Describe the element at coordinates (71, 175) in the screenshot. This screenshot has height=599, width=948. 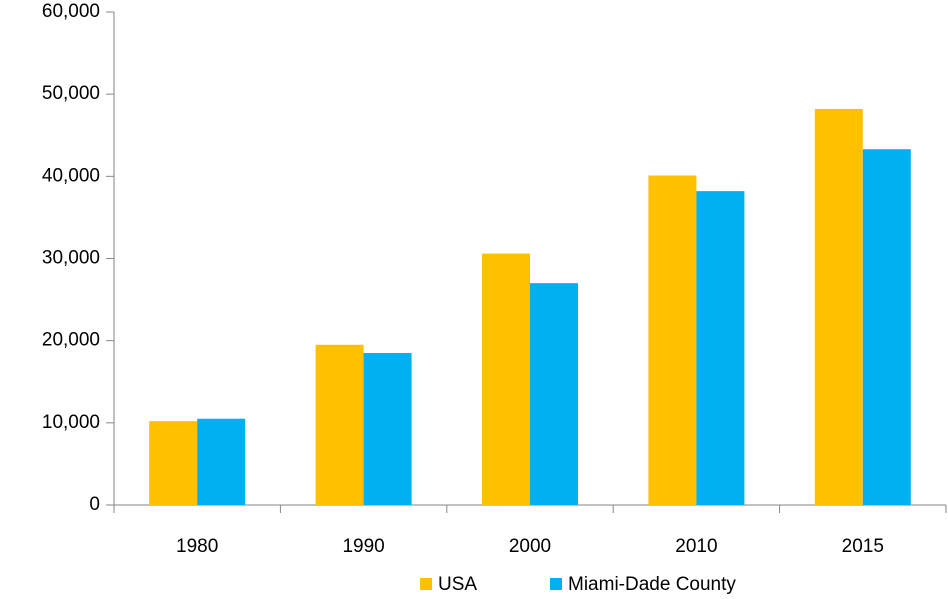
I see `y-tick-label: 40,000` at that location.